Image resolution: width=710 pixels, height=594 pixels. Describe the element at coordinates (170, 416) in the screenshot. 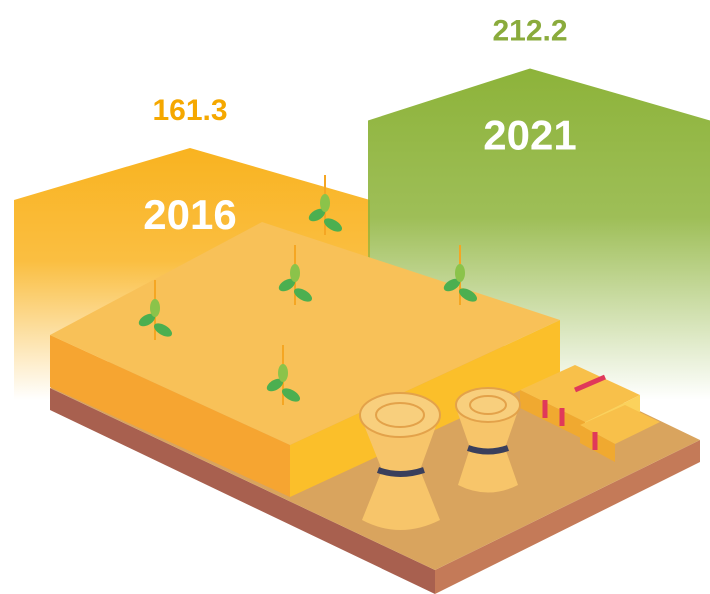

I see `field-front-left` at that location.